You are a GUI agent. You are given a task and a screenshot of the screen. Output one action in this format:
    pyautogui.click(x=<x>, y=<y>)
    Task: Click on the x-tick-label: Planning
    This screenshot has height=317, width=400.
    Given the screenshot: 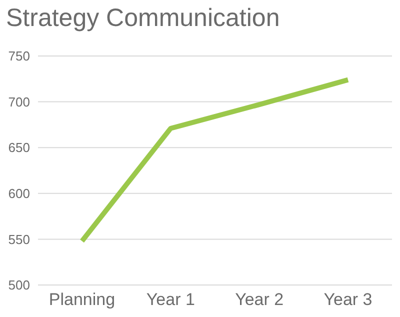 What is the action you would take?
    pyautogui.click(x=82, y=300)
    